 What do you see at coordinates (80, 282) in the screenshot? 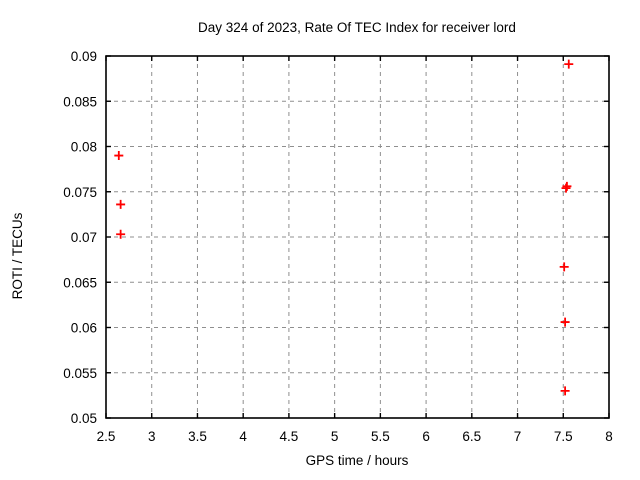
I see `y-tick-label: 0.065` at bounding box center [80, 282].